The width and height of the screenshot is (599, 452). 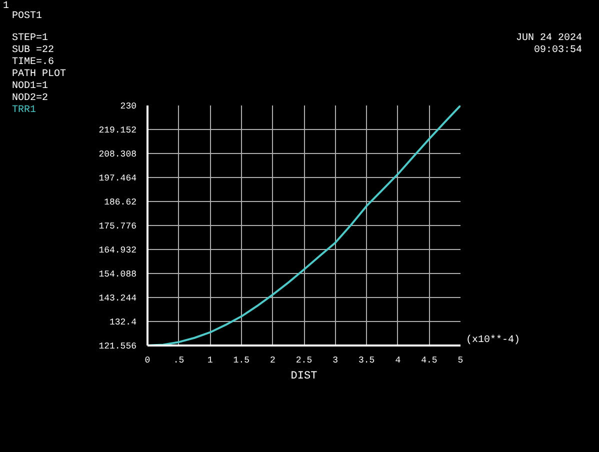 I want to click on x-tick-label: 1.5, so click(x=241, y=361).